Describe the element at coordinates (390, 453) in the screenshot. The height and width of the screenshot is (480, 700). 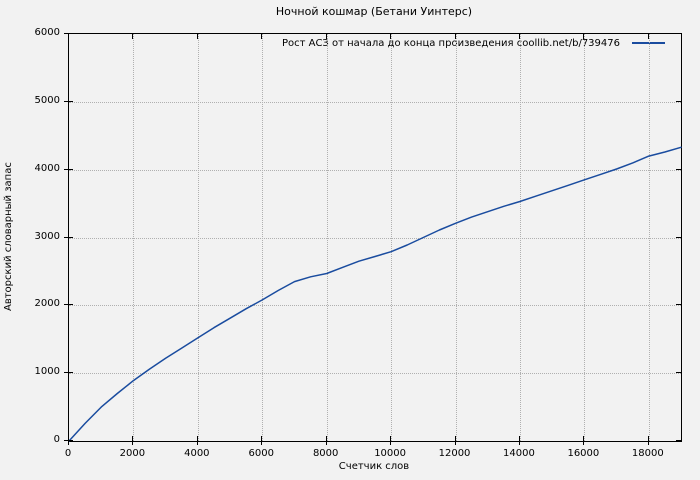
I see `x-tick-label: 10000` at that location.